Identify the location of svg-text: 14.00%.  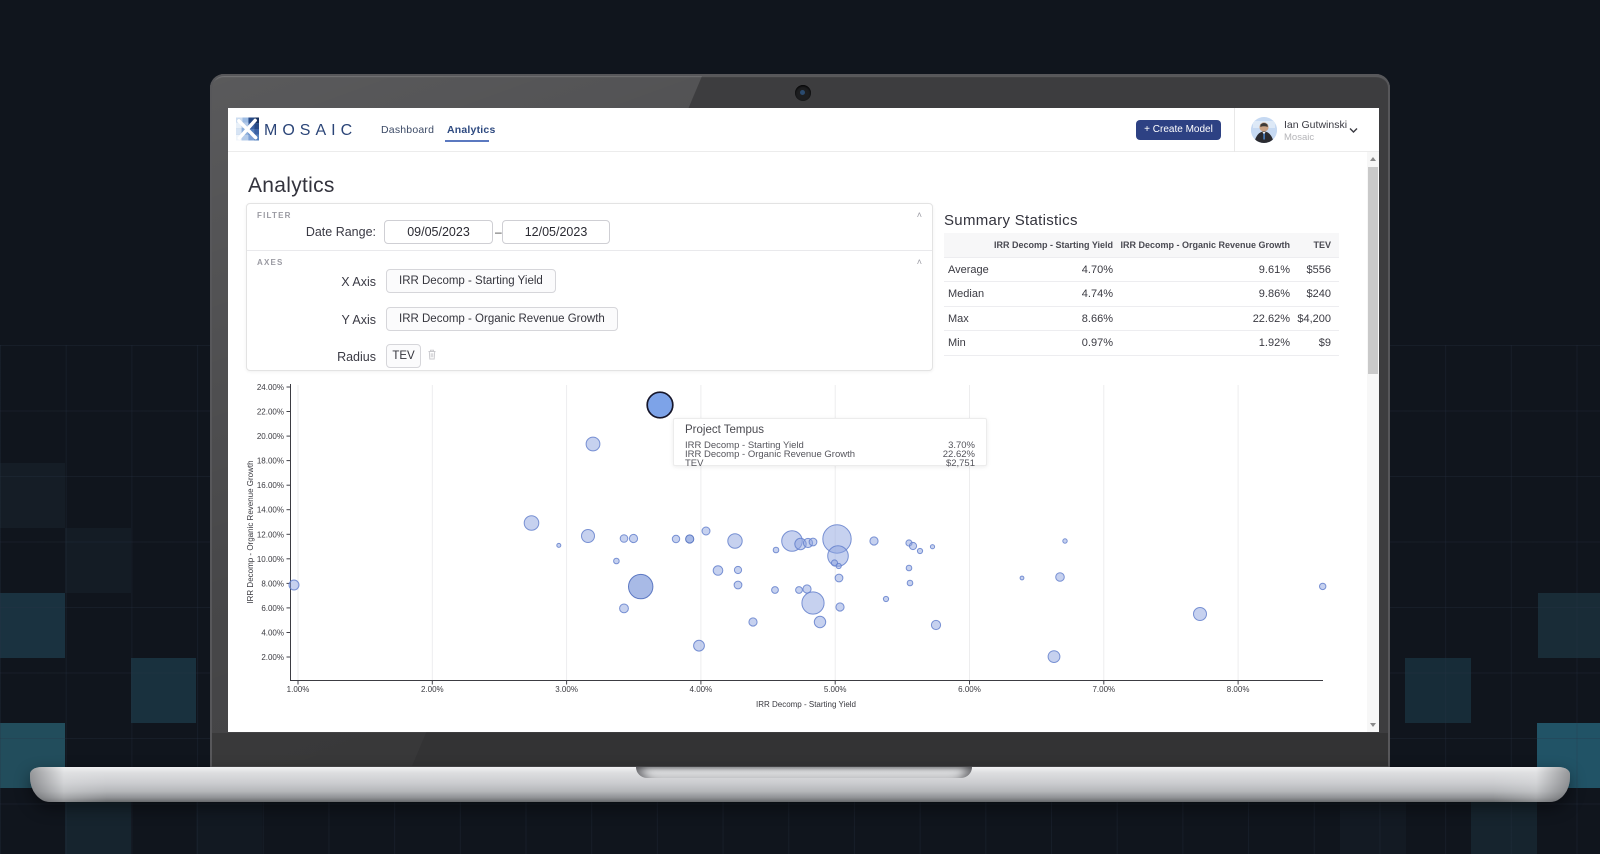
(270, 510).